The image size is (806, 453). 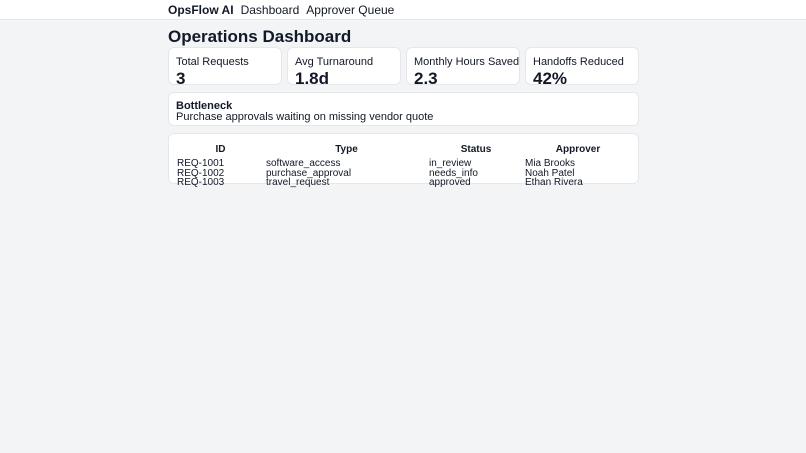 I want to click on nav-inner: OpsFlow AI Dashboard Approver Queue, so click(x=284, y=10).